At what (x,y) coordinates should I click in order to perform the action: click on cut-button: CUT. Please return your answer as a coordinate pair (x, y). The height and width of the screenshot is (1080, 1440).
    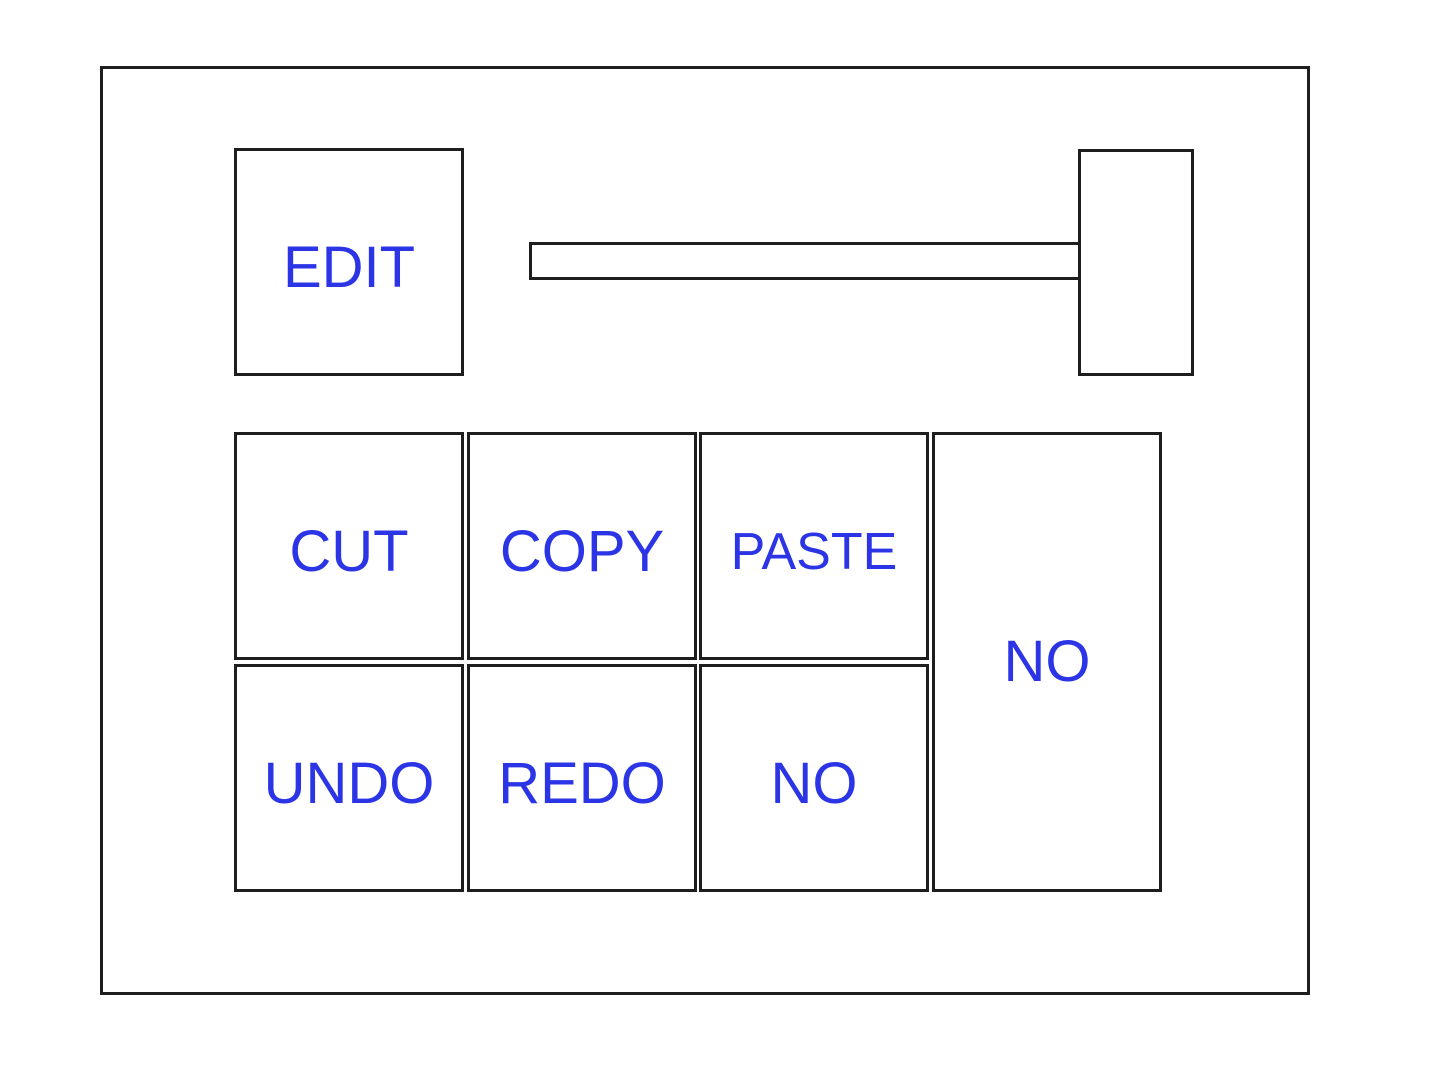
    Looking at the image, I should click on (349, 546).